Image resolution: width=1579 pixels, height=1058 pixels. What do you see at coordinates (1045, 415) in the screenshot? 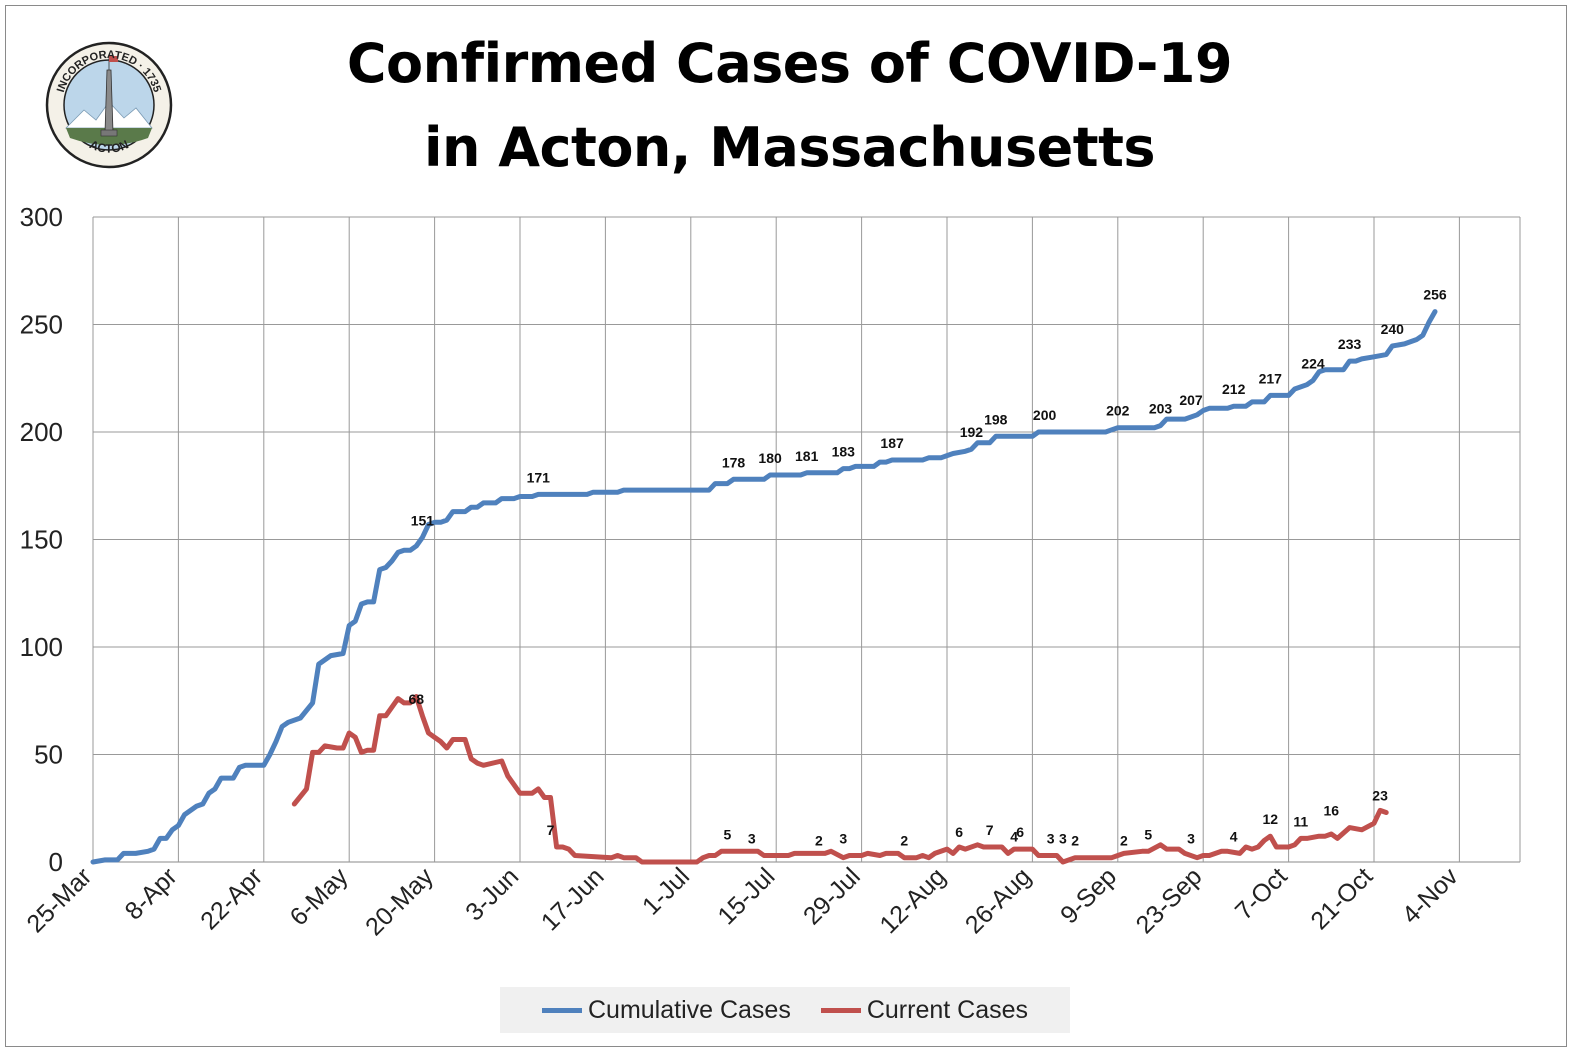
I see `cumulative-data-label: 200` at bounding box center [1045, 415].